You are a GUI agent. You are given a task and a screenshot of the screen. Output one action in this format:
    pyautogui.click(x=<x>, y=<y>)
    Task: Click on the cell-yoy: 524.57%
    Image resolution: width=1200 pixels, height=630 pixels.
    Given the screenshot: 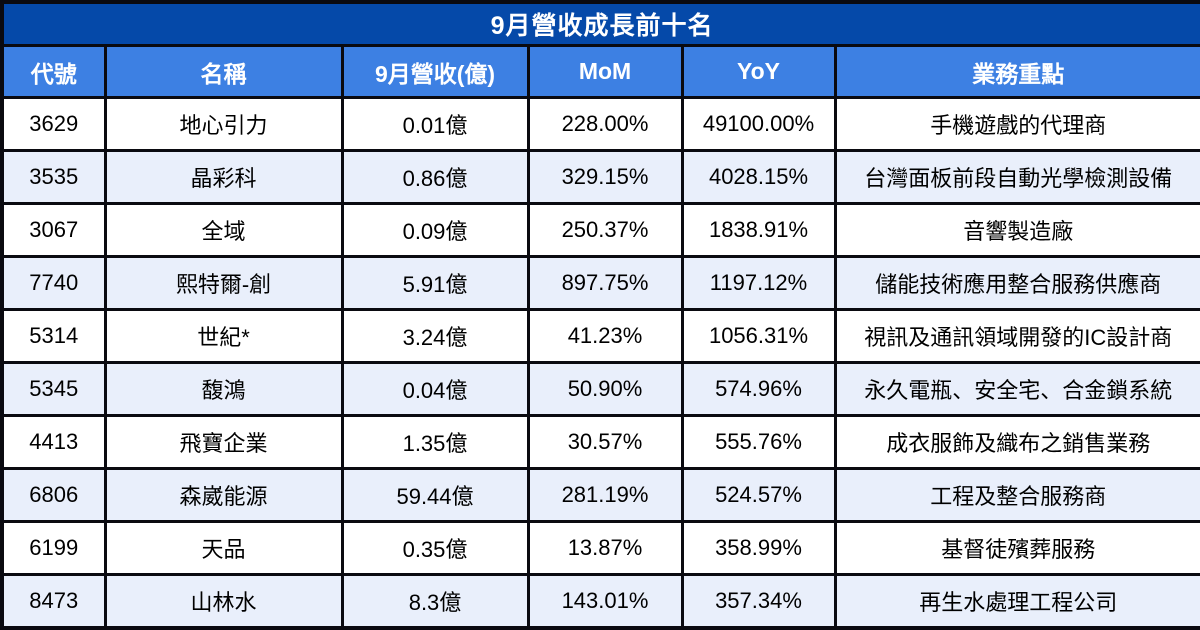 What is the action you would take?
    pyautogui.click(x=758, y=494)
    